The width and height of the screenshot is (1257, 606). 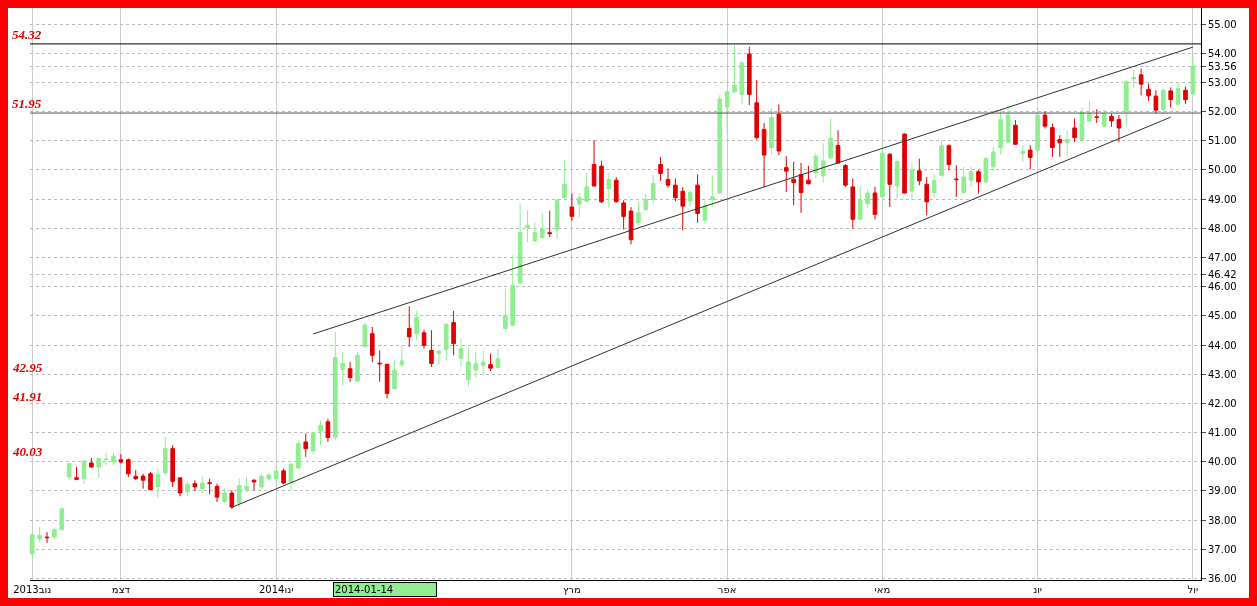 I want to click on x-tick-label: דצמ, so click(x=121, y=589).